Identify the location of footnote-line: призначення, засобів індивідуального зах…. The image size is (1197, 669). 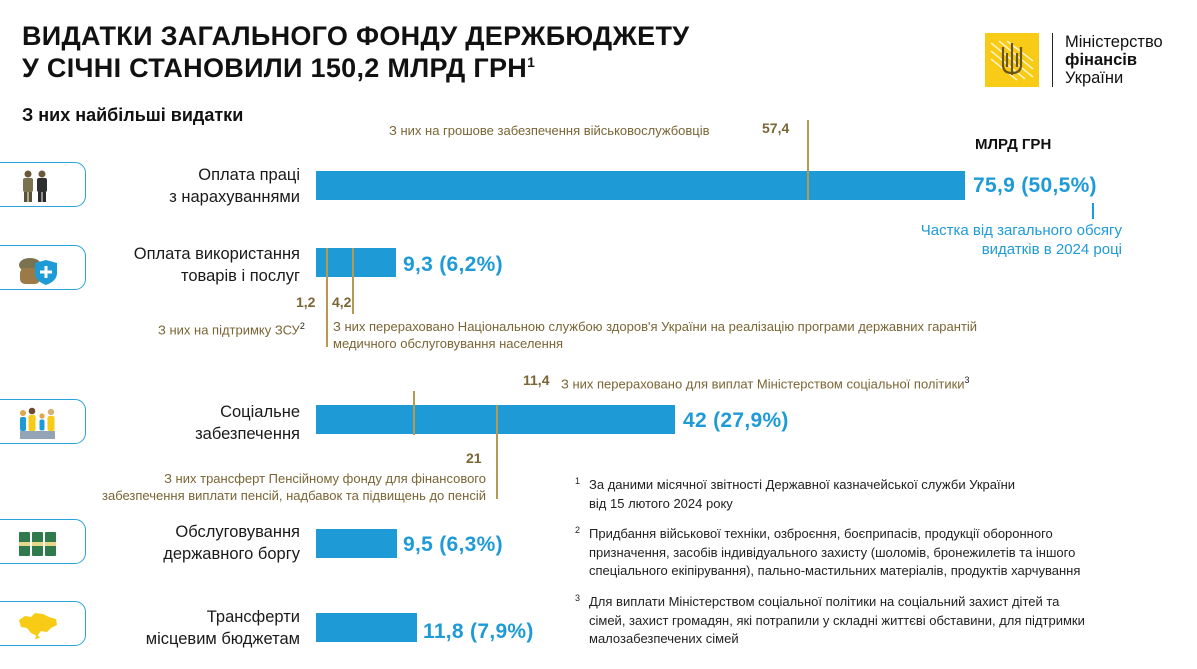
(832, 552).